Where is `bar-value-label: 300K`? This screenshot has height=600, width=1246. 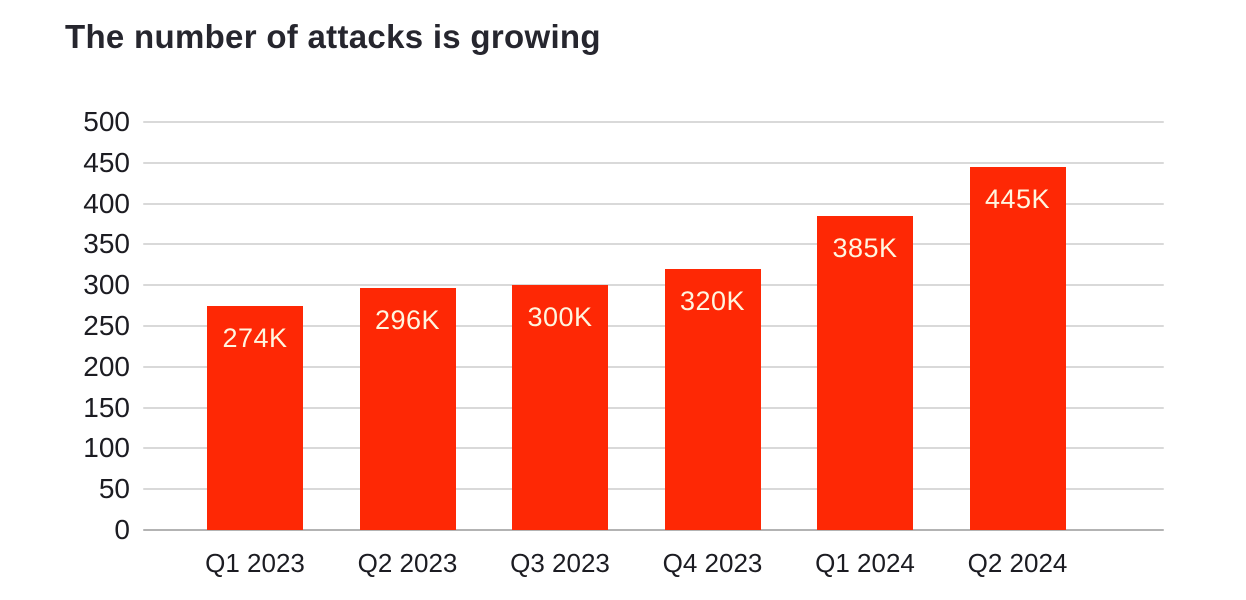 bar-value-label: 300K is located at coordinates (560, 317).